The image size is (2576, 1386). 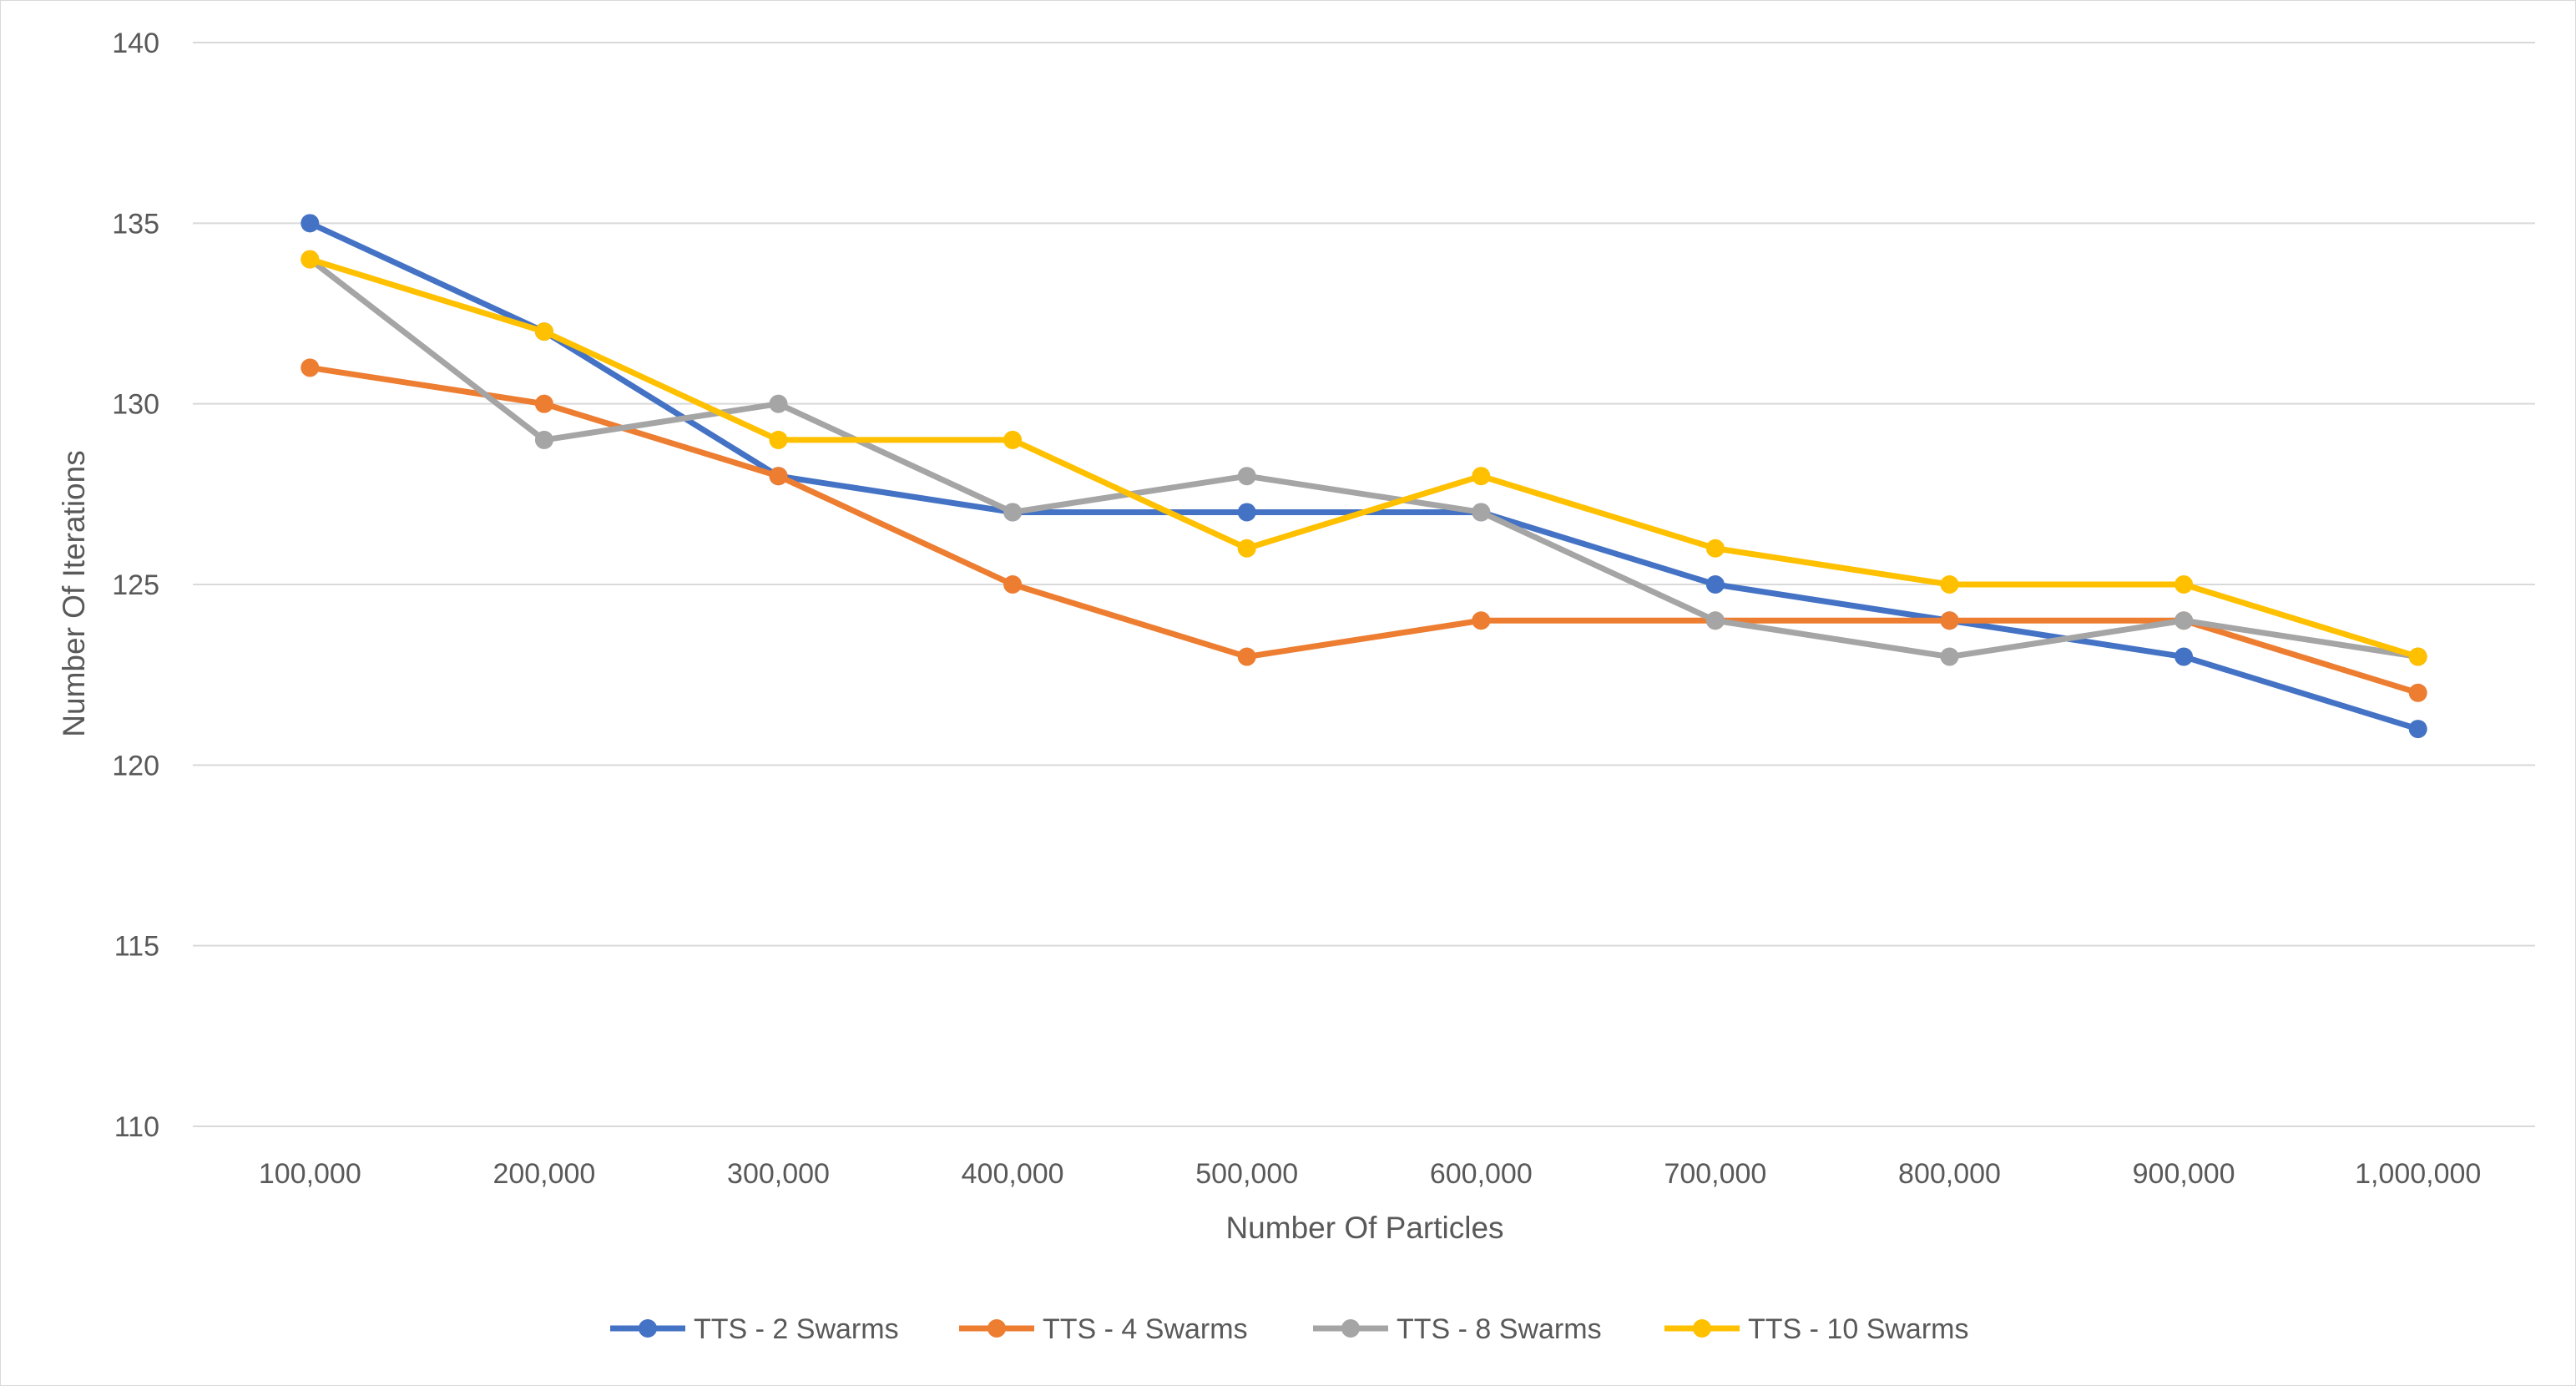 I want to click on y-tick-label: 120, so click(x=135, y=766).